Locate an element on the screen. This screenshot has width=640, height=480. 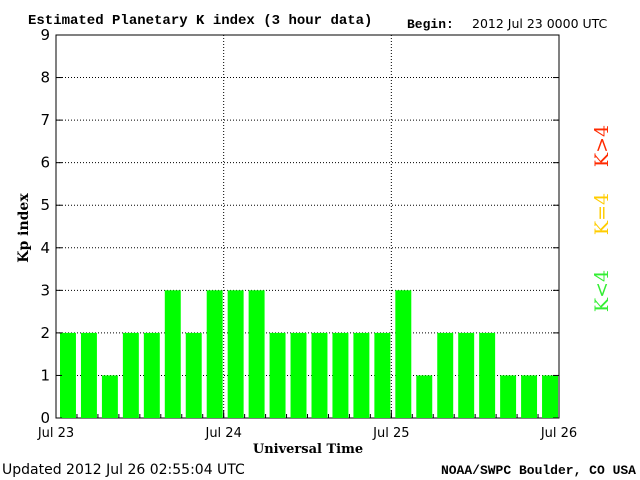
x-tick-label: Jul 25 is located at coordinates (390, 433).